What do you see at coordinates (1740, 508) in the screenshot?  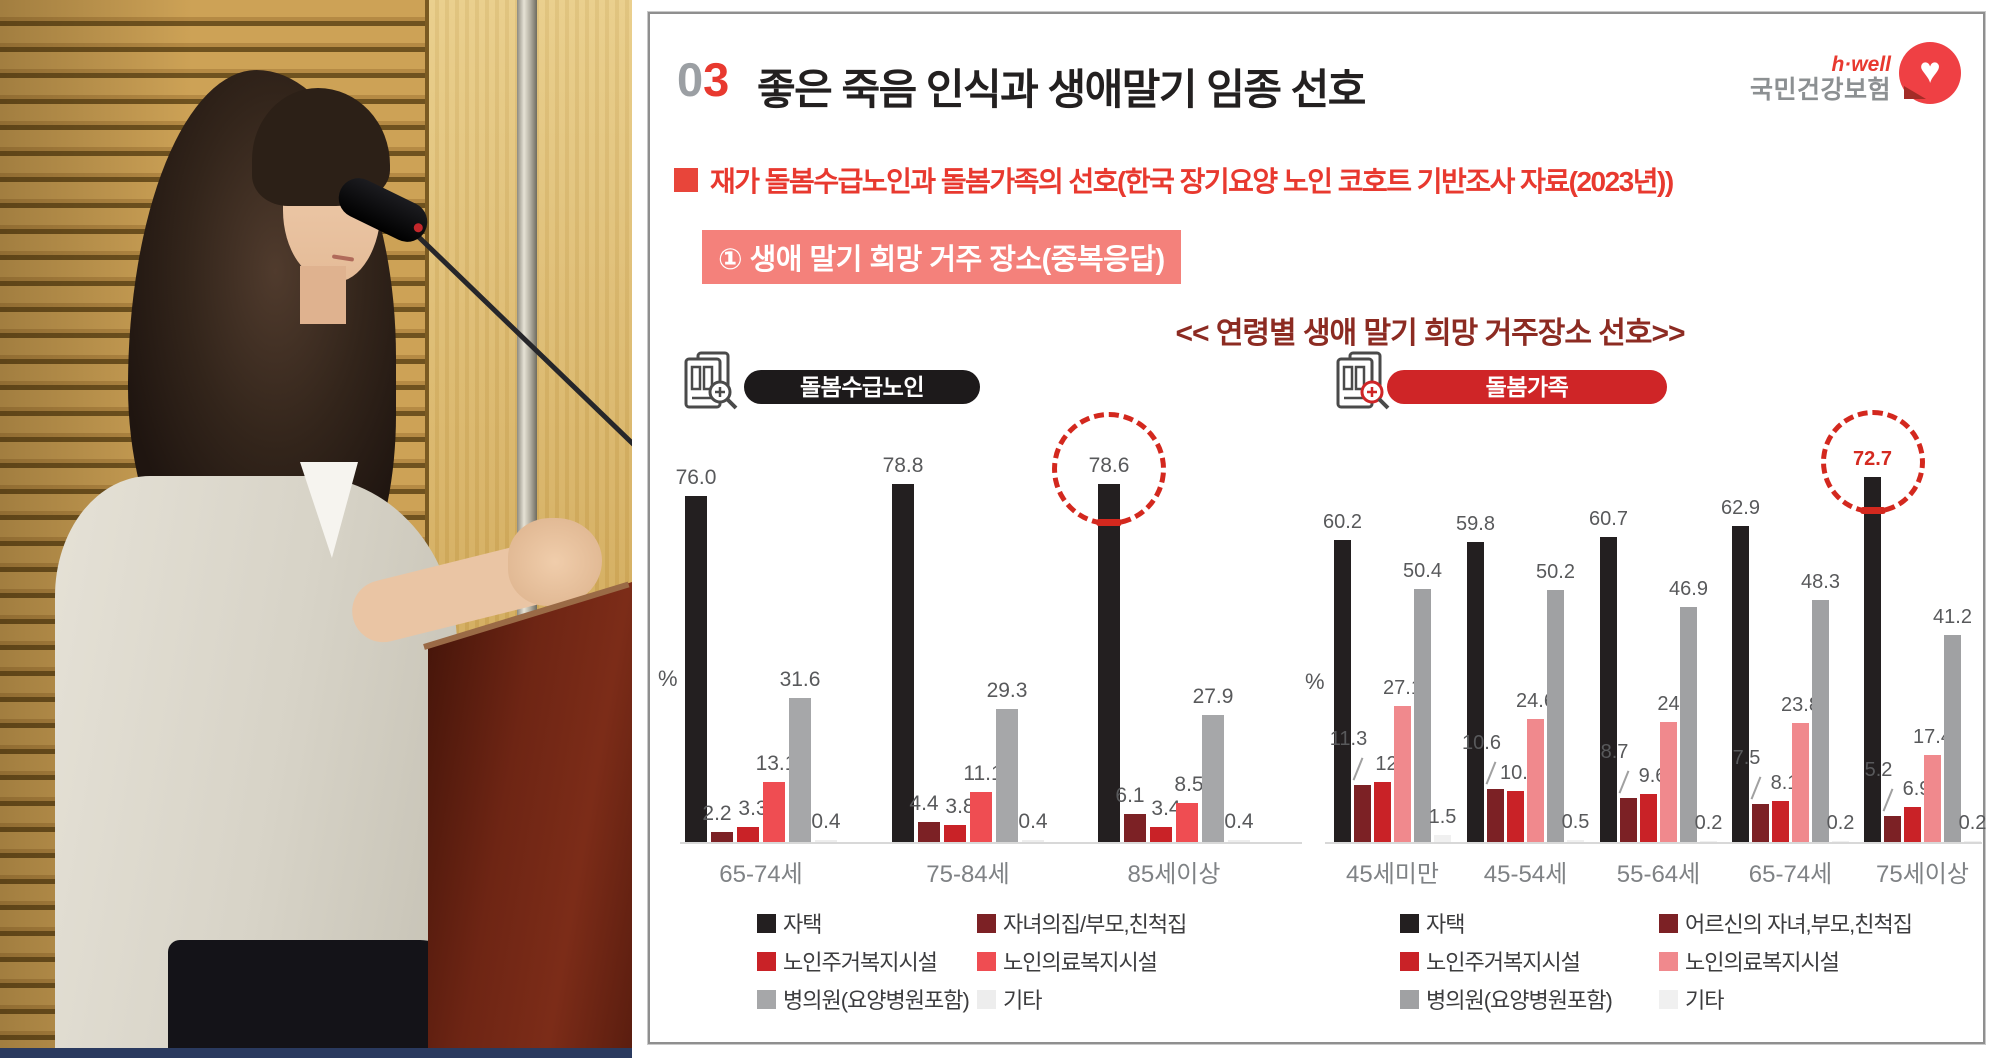 I see `bar-value-label: 62.9` at bounding box center [1740, 508].